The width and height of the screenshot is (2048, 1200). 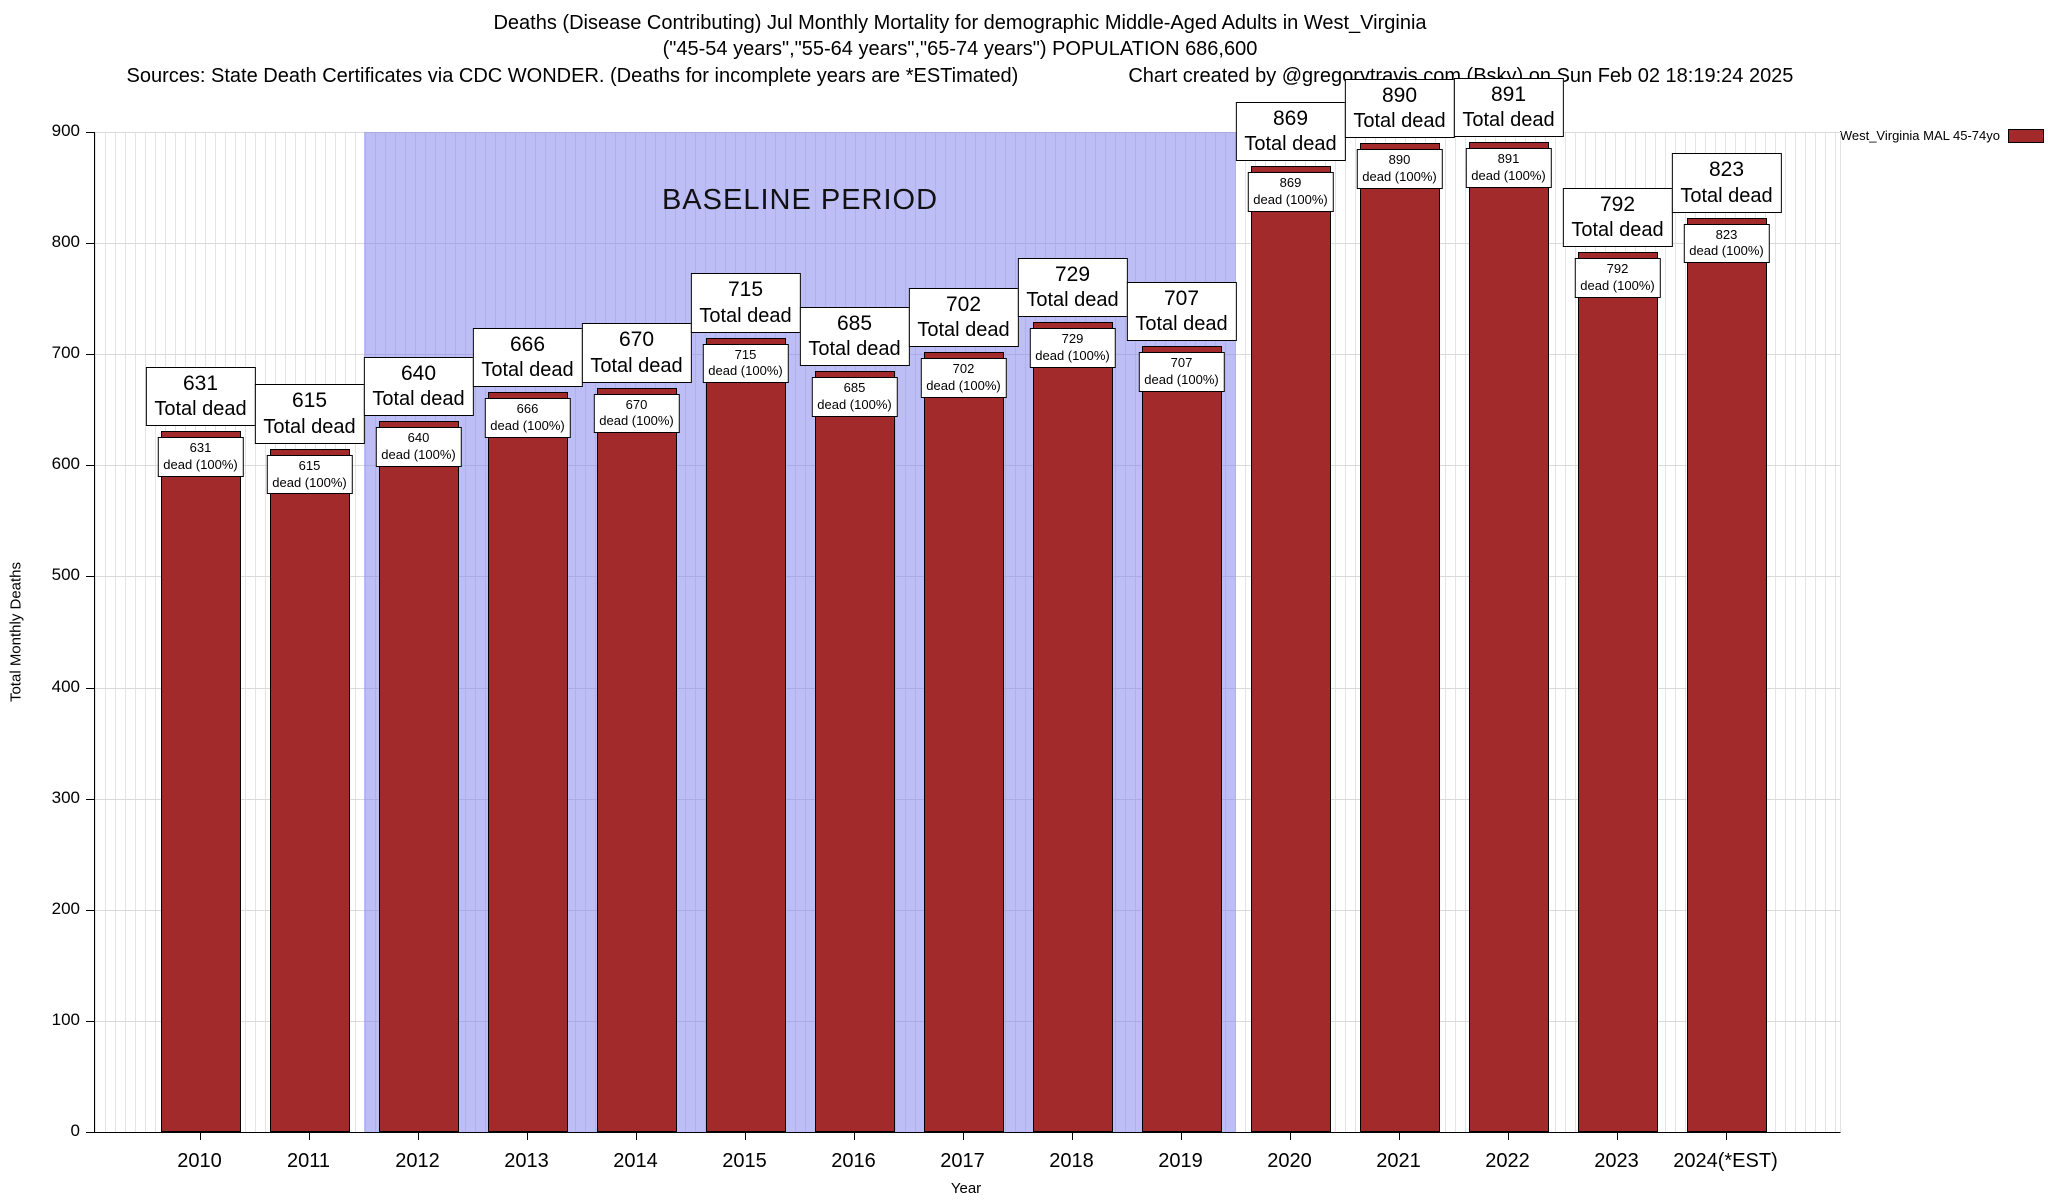 What do you see at coordinates (1072, 287) in the screenshot?
I see `bar-total-label: 729 Total dead` at bounding box center [1072, 287].